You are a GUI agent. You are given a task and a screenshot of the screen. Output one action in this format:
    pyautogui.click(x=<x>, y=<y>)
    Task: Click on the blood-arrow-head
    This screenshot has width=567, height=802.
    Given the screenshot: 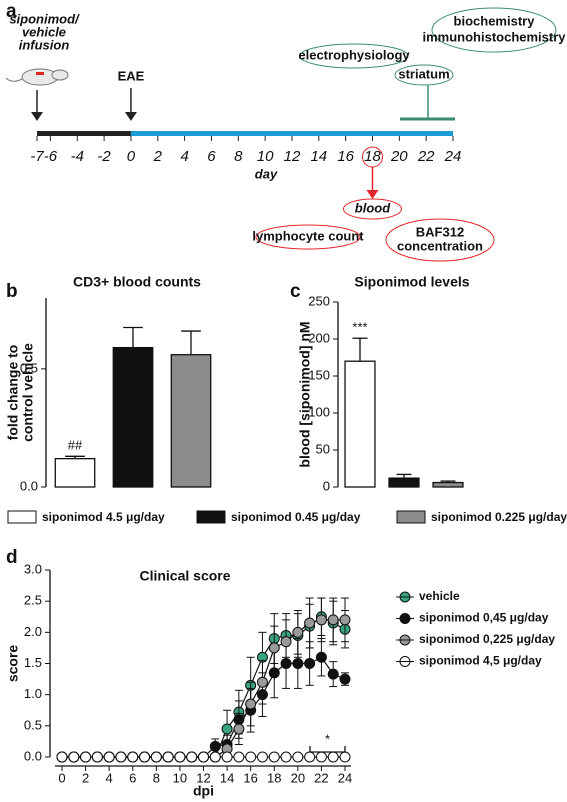 What is the action you would take?
    pyautogui.click(x=372, y=194)
    